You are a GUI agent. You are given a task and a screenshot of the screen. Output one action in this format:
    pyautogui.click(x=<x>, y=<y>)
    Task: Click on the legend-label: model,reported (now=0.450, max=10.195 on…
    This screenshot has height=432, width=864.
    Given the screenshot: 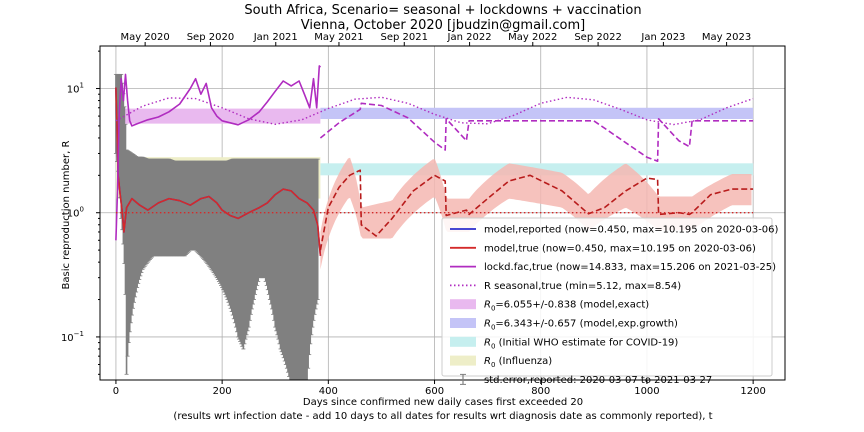 What is the action you would take?
    pyautogui.click(x=631, y=230)
    